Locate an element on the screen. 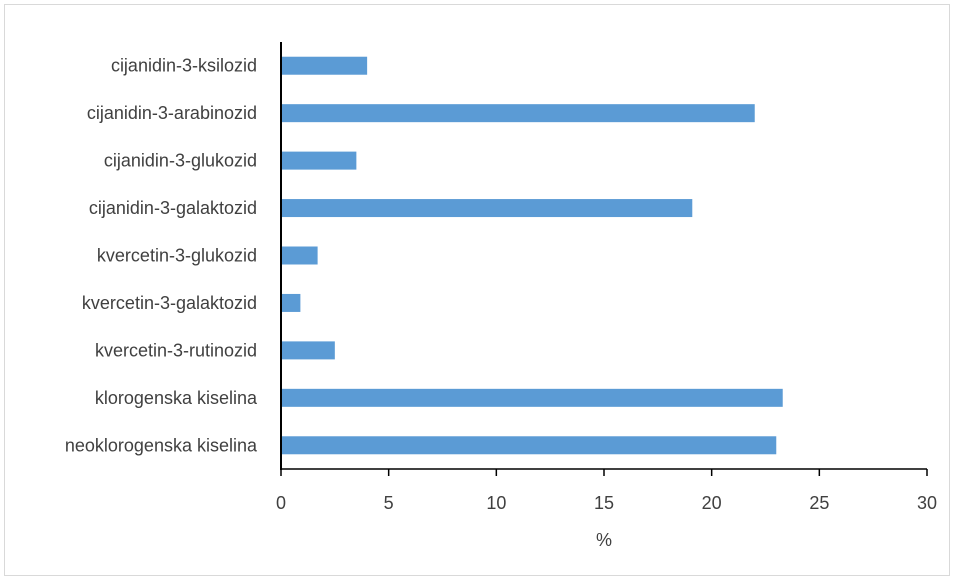 Image resolution: width=955 pixels, height=581 pixels. category-label: cijanidin-3-galaktozid is located at coordinates (173, 208).